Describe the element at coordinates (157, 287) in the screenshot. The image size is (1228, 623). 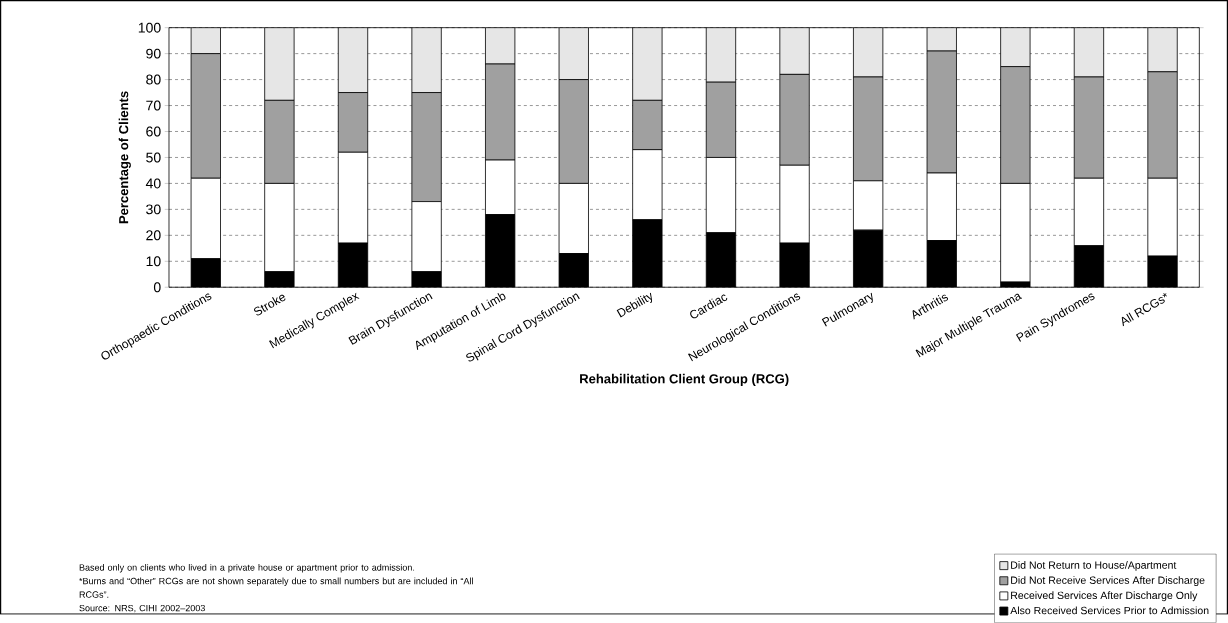
I see `y-tick-label: 0` at that location.